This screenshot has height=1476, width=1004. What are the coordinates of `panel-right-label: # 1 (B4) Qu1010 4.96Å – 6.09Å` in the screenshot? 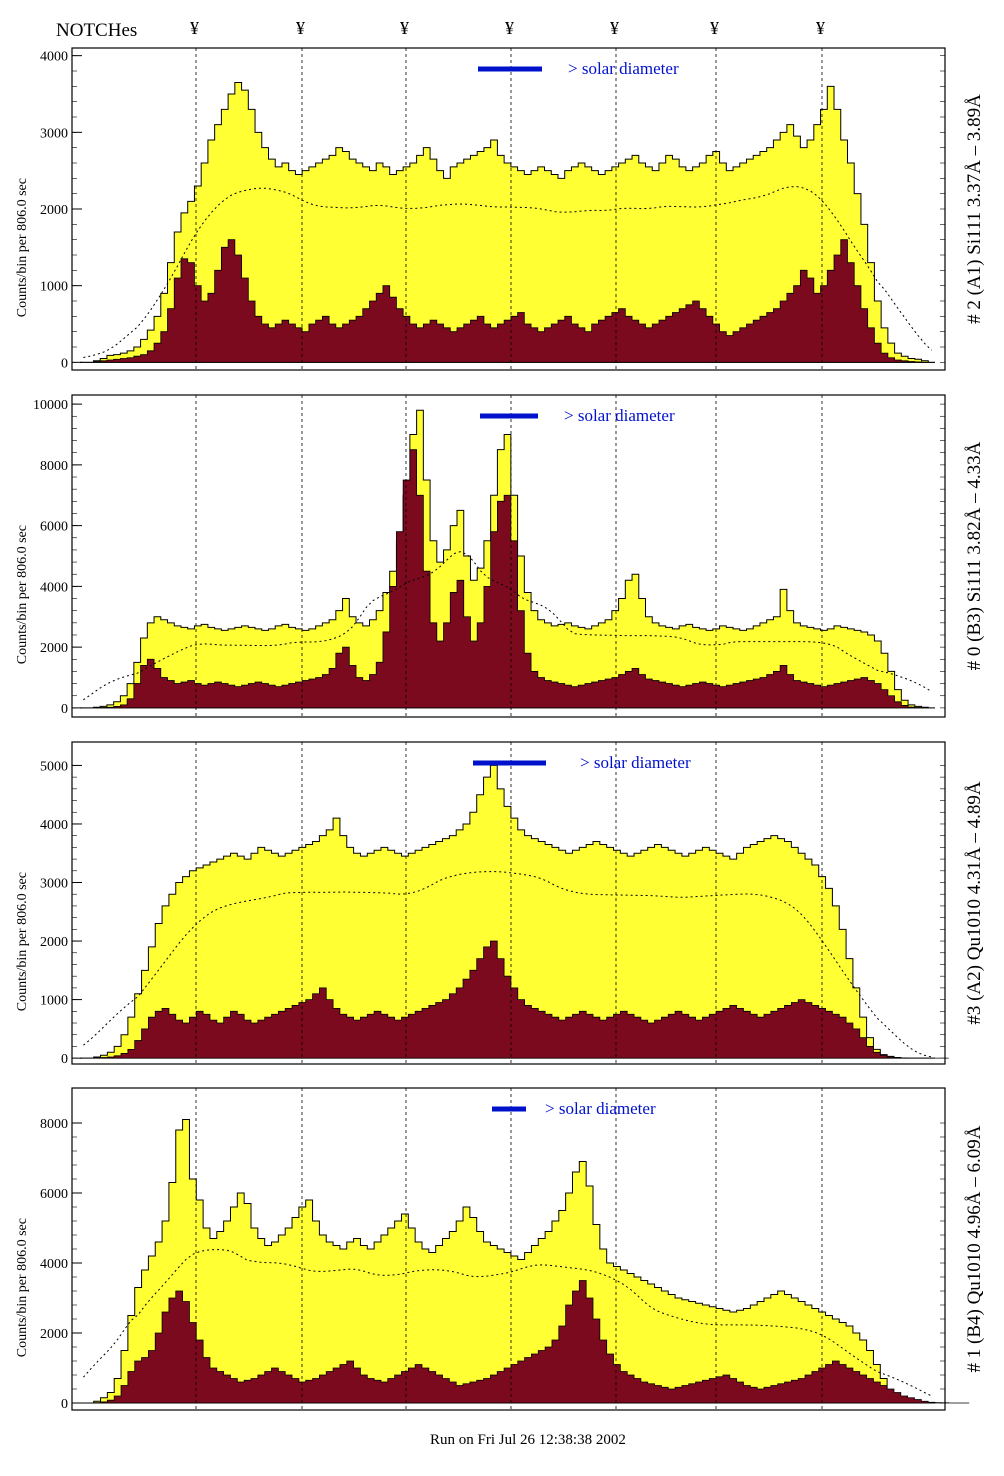 It's located at (974, 1248).